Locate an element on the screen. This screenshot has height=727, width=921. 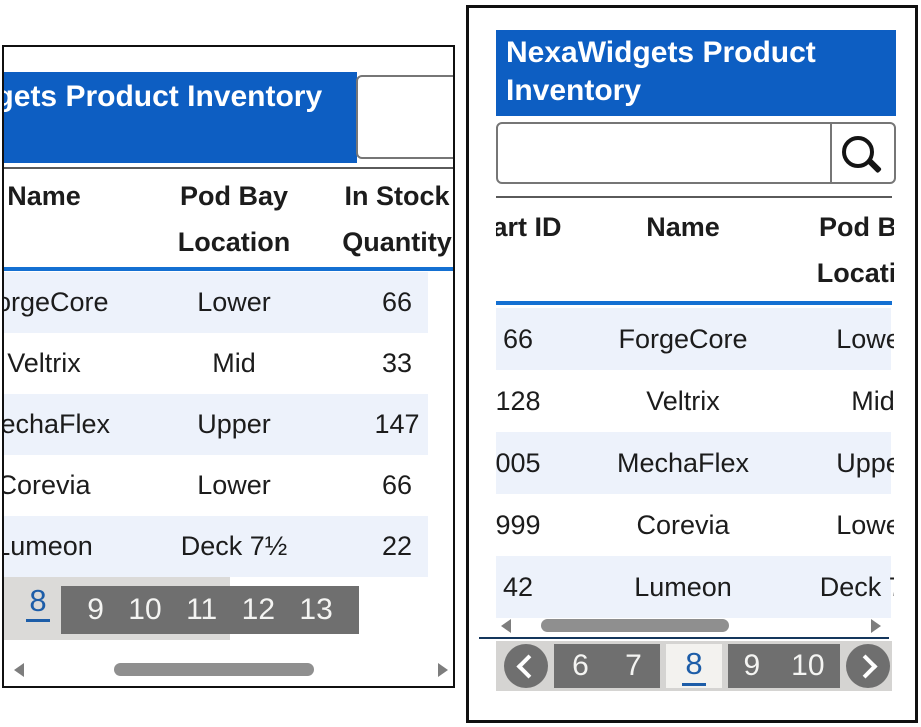
pagination-page-button: 13 is located at coordinates (316, 609).